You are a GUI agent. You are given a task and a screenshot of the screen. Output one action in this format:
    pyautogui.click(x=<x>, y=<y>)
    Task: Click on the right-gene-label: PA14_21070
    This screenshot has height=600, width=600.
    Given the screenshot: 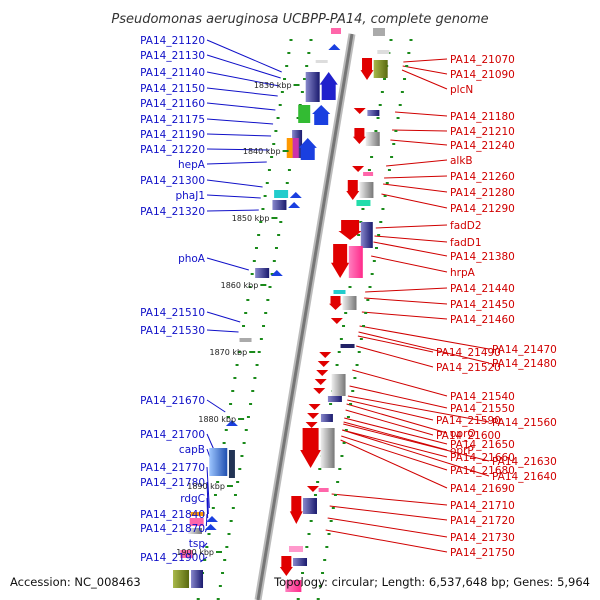 What is the action you would take?
    pyautogui.click(x=482, y=60)
    